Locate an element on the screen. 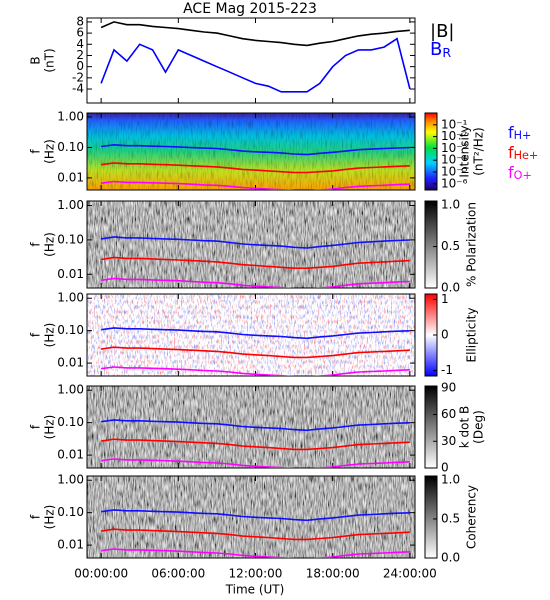 The height and width of the screenshot is (600, 550). colorbar-tick-label: 90 is located at coordinates (448, 387).